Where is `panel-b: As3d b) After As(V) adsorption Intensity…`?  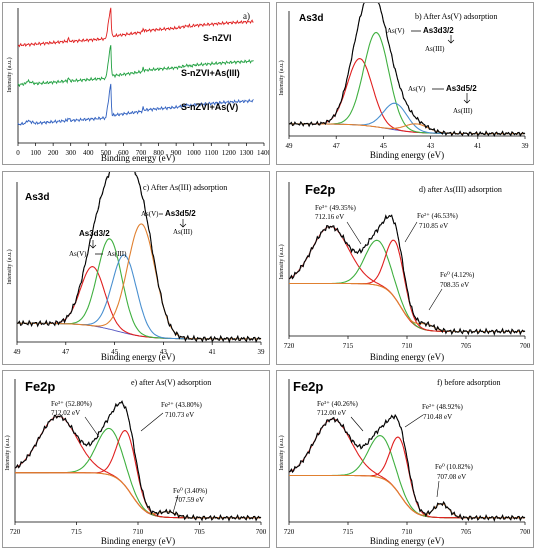 panel-b: As3d b) After As(V) adsorption Intensity… is located at coordinates (405, 82).